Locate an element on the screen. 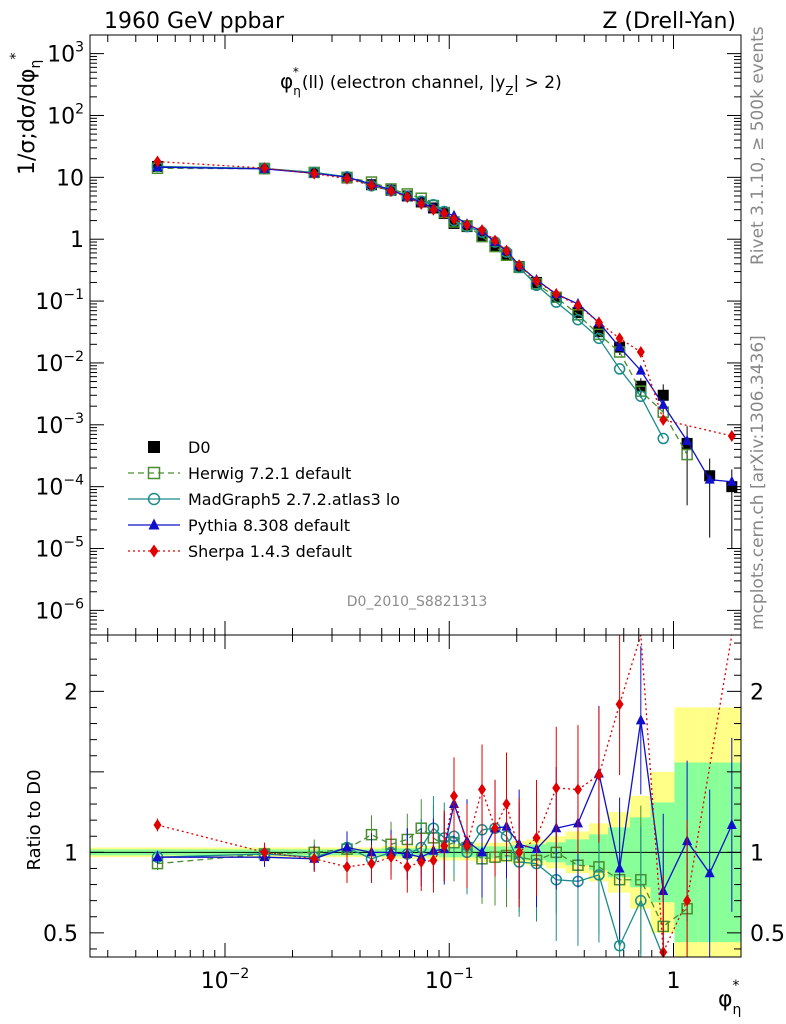 The image size is (786, 1024). process-label: Z (Drell-Yan) is located at coordinates (669, 21).